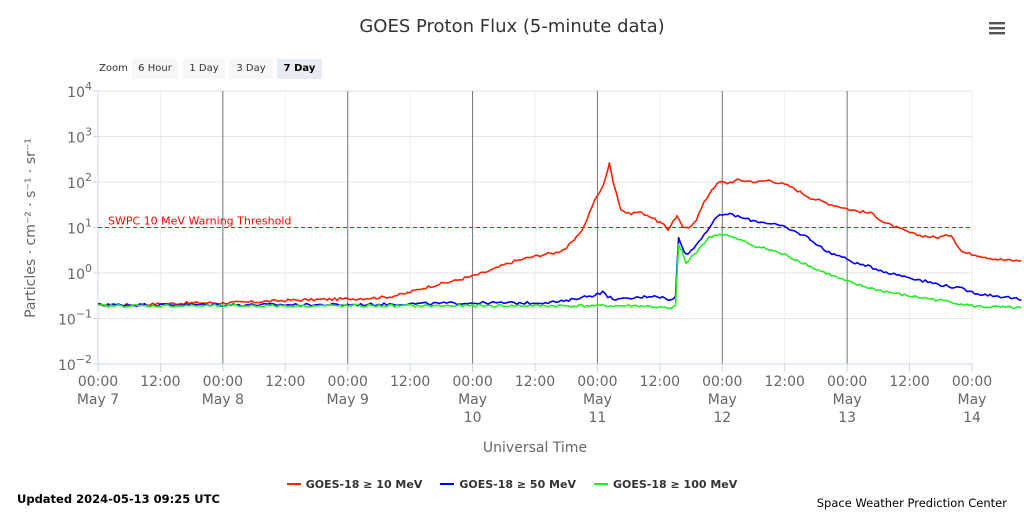  I want to click on y-tick-label: 10¹, so click(79, 227).